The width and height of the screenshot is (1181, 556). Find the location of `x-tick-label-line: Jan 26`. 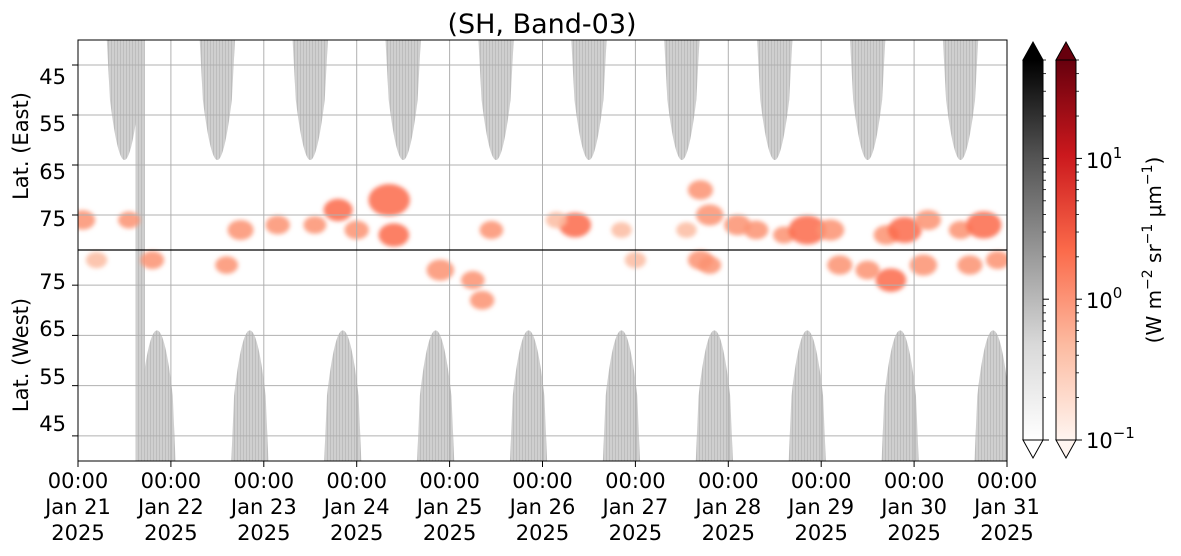

x-tick-label-line: Jan 26 is located at coordinates (542, 507).